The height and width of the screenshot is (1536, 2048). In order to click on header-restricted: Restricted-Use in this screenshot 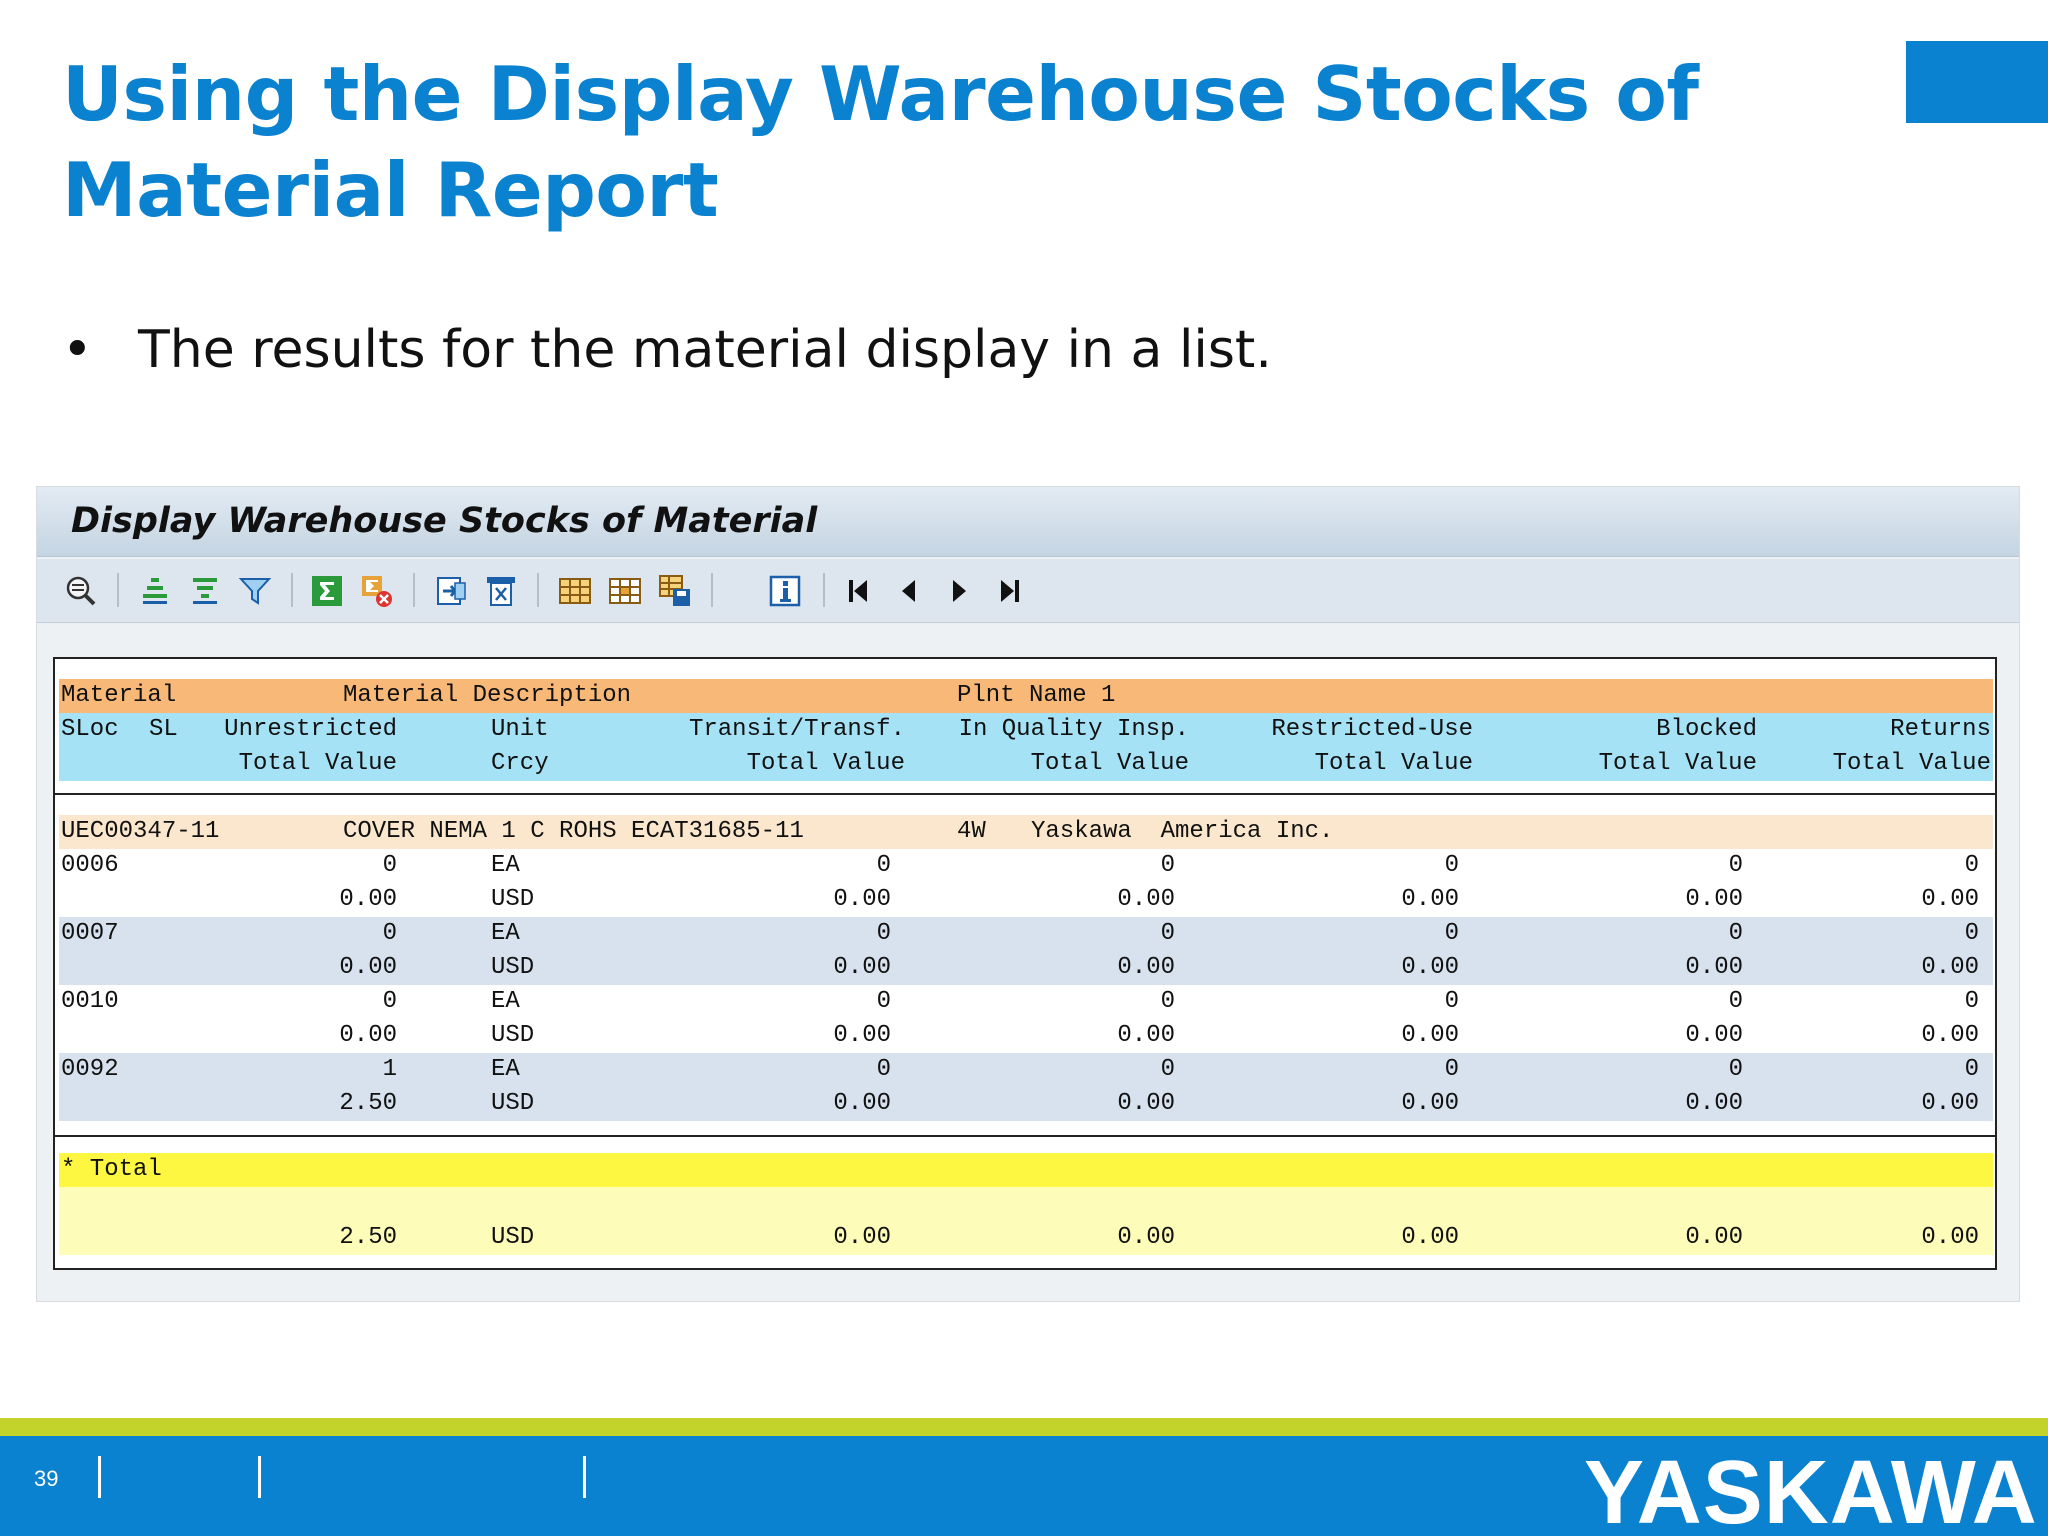, I will do `click(1372, 729)`.